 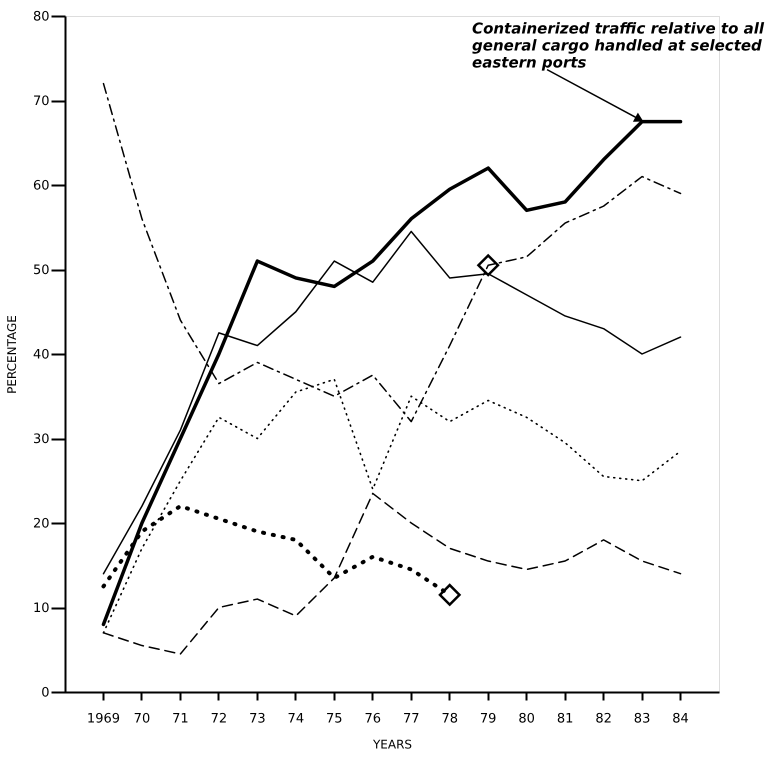 What do you see at coordinates (642, 719) in the screenshot?
I see `x-tick-label: 83` at bounding box center [642, 719].